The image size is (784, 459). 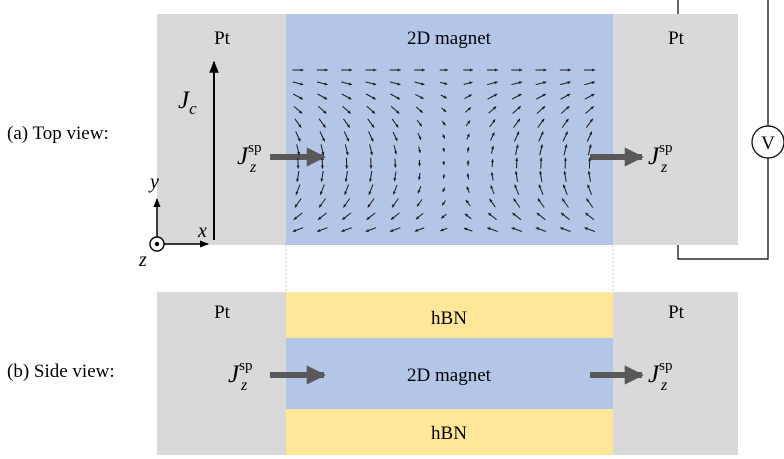 What do you see at coordinates (222, 312) in the screenshot?
I see `side-left-pt-label: Pt` at bounding box center [222, 312].